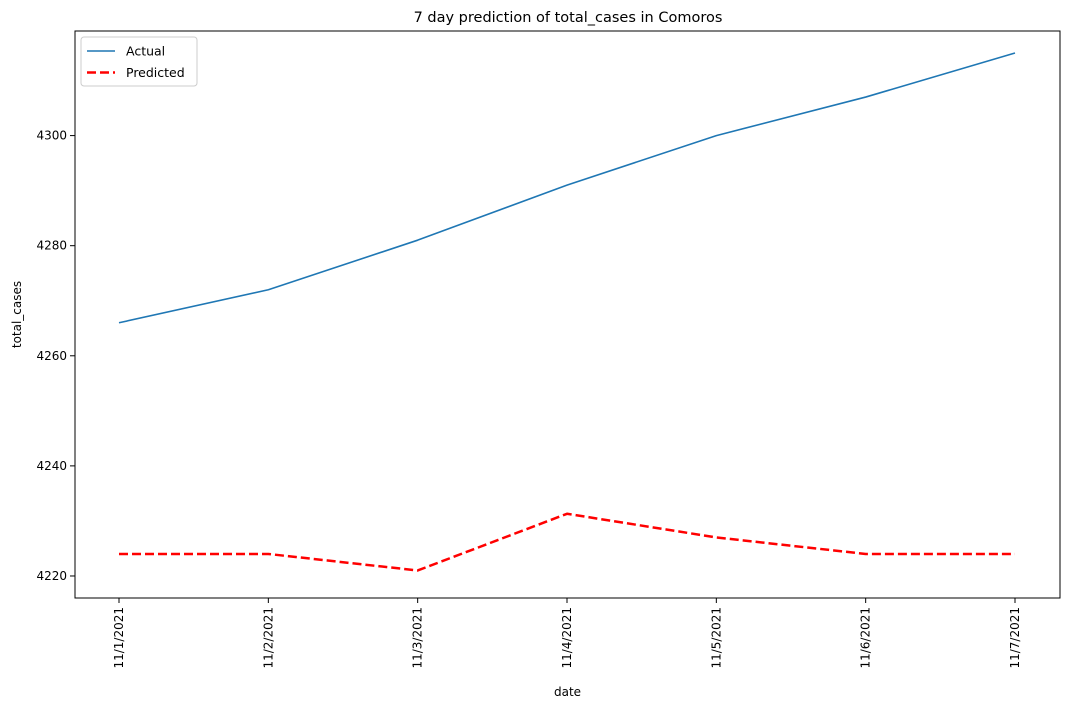 The image size is (1070, 709). I want to click on y-tick-label: 4240, so click(51, 466).